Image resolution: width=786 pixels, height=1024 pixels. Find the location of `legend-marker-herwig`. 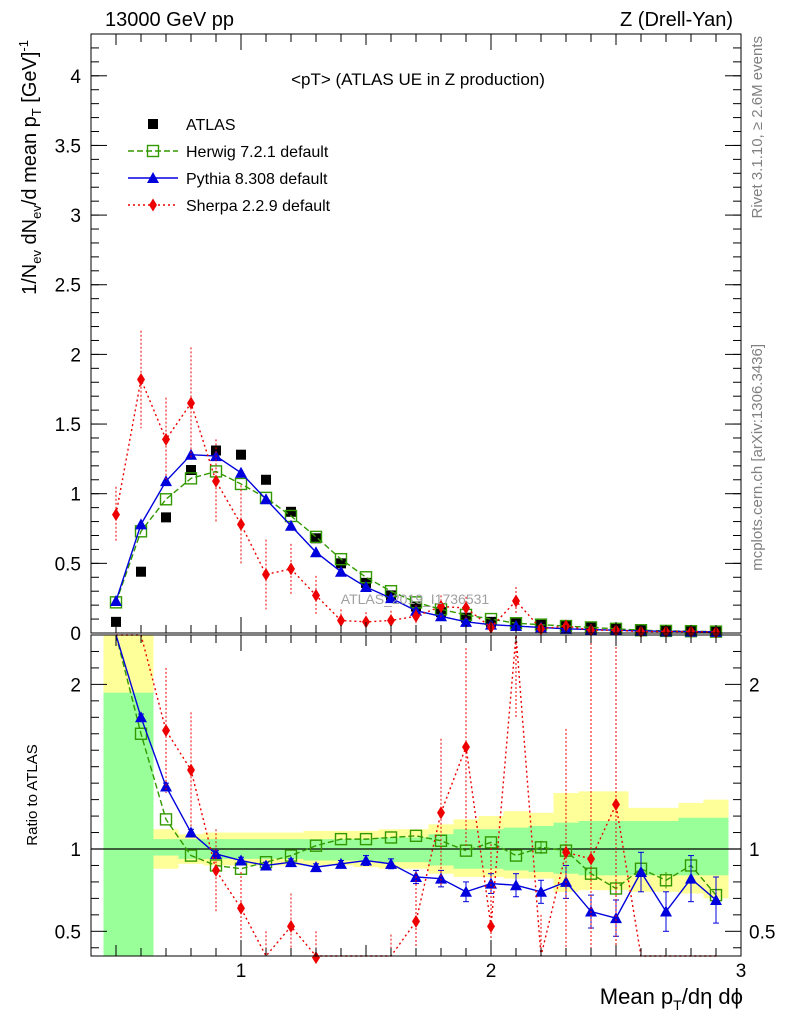

legend-marker-herwig is located at coordinates (153, 151).